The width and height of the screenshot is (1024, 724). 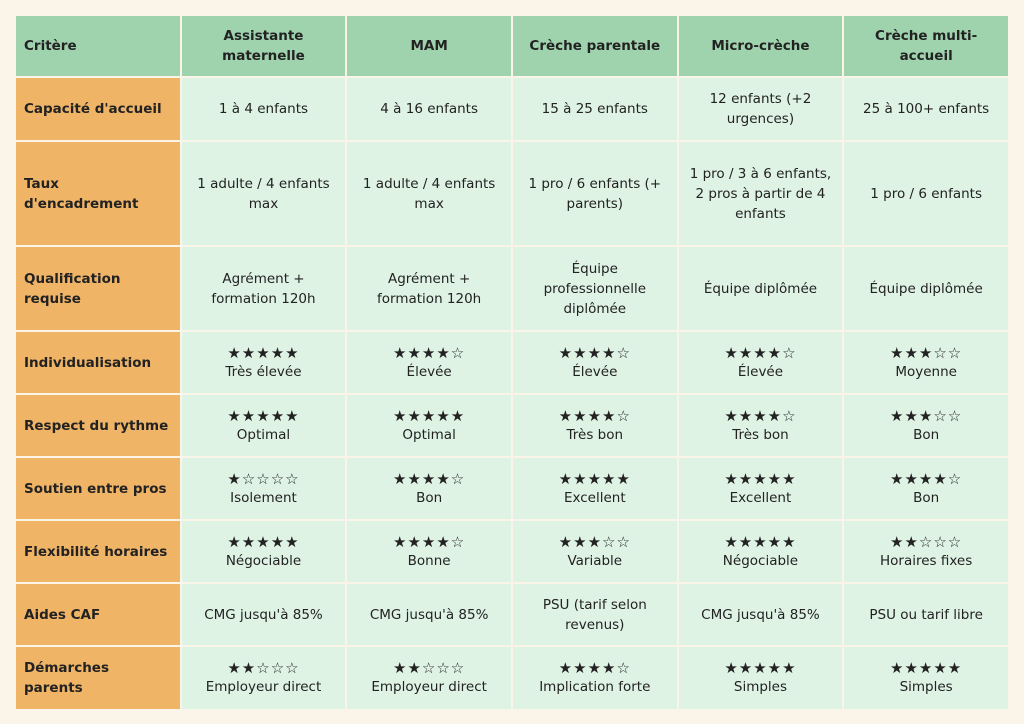 What do you see at coordinates (98, 193) in the screenshot?
I see `row-label: Taux d'encadrement` at bounding box center [98, 193].